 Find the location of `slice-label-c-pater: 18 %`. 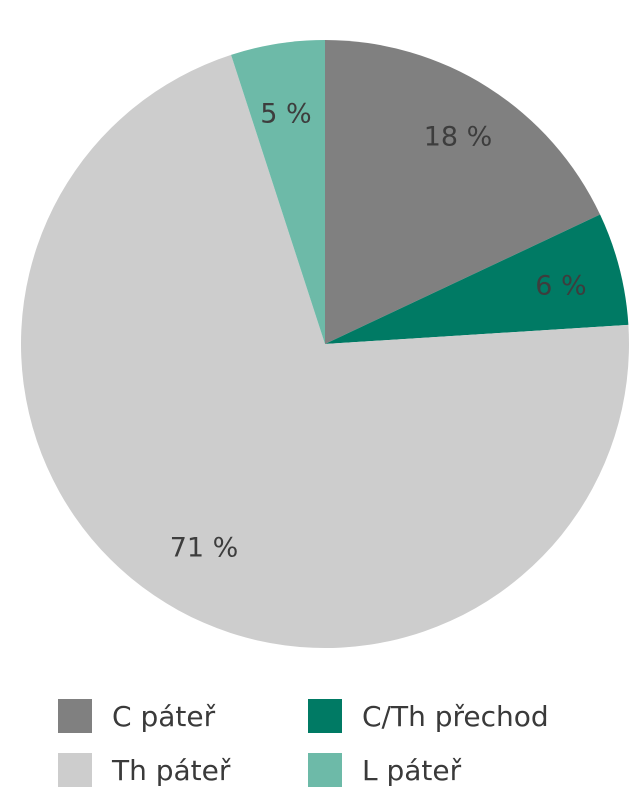

slice-label-c-pater: 18 % is located at coordinates (458, 137).